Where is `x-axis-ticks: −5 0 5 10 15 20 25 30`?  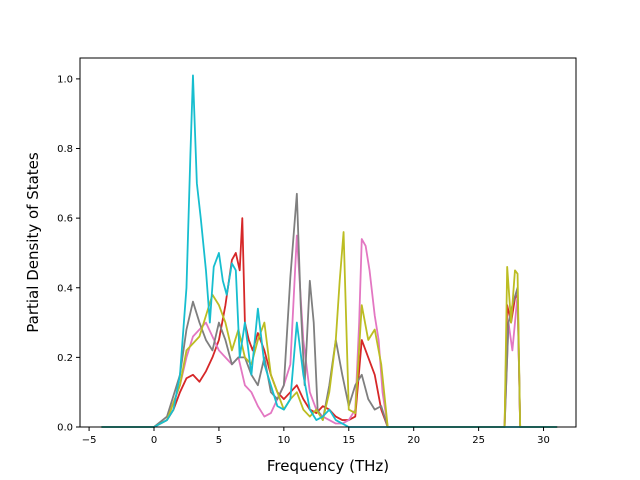 x-axis-ticks: −5 0 5 10 15 20 25 30 is located at coordinates (316, 436).